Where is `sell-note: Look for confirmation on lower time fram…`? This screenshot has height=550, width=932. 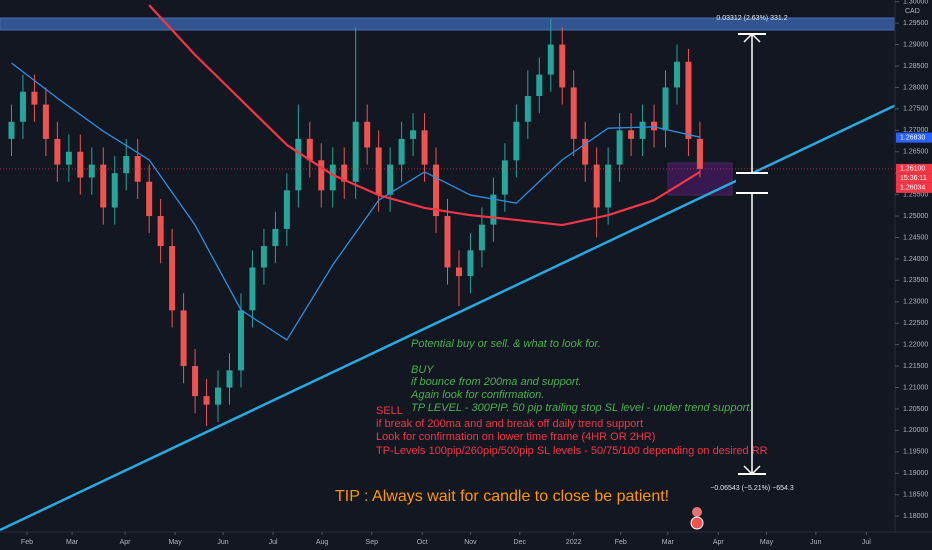
sell-note: Look for confirmation on lower time fram… is located at coordinates (515, 437).